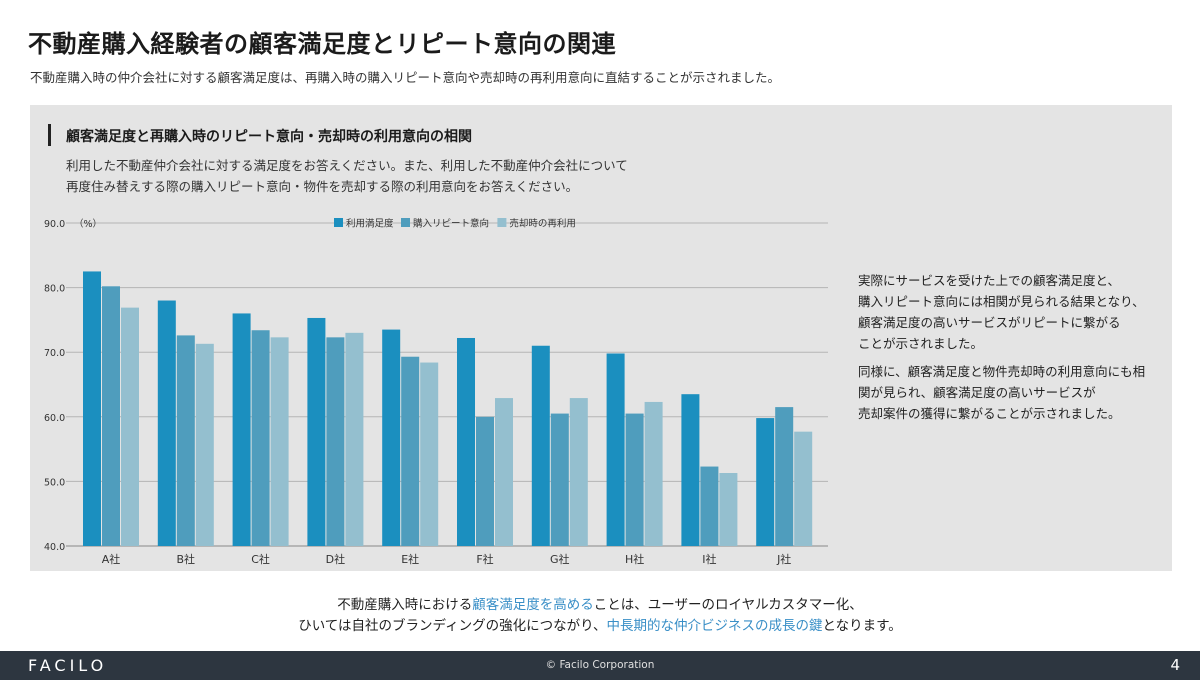 Image resolution: width=1200 pixels, height=680 pixels. I want to click on x-tick-label: A社, so click(111, 559).